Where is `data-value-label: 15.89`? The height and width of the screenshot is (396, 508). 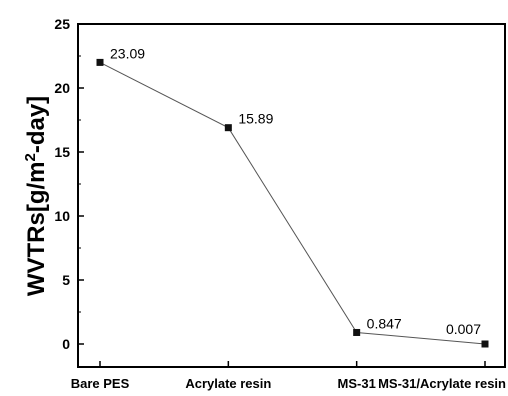
data-value-label: 15.89 is located at coordinates (255, 119).